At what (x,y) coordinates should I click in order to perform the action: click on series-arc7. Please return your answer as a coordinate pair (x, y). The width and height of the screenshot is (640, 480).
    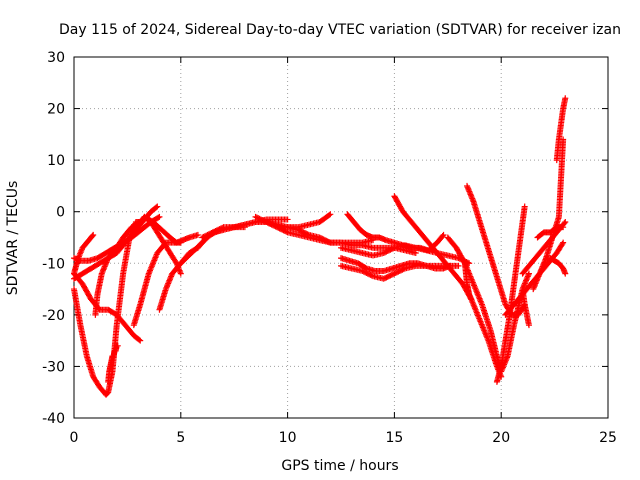
    Looking at the image, I should click on (116, 242).